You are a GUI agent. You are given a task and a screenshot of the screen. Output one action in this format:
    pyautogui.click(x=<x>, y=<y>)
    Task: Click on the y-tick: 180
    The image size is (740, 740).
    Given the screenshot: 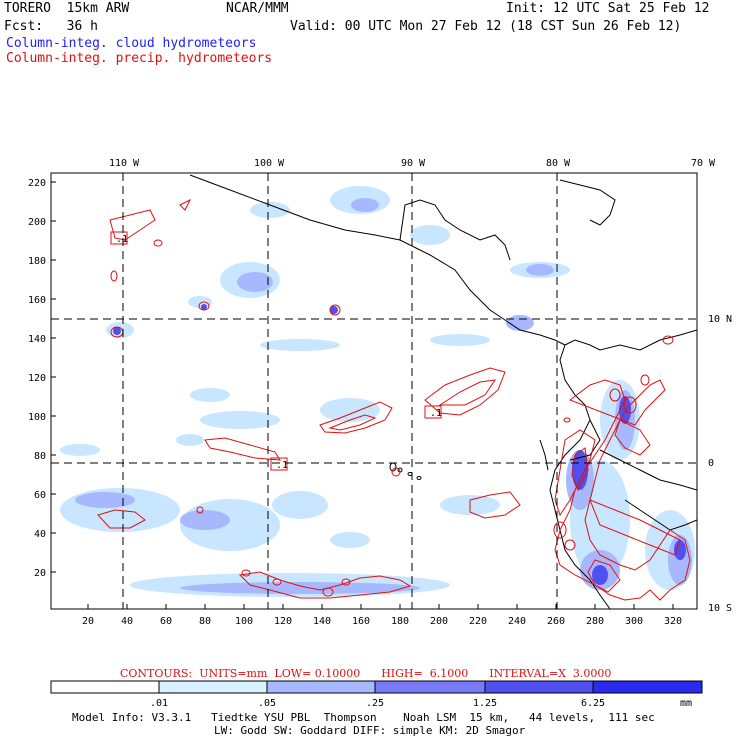 What is the action you would take?
    pyautogui.click(x=37, y=261)
    